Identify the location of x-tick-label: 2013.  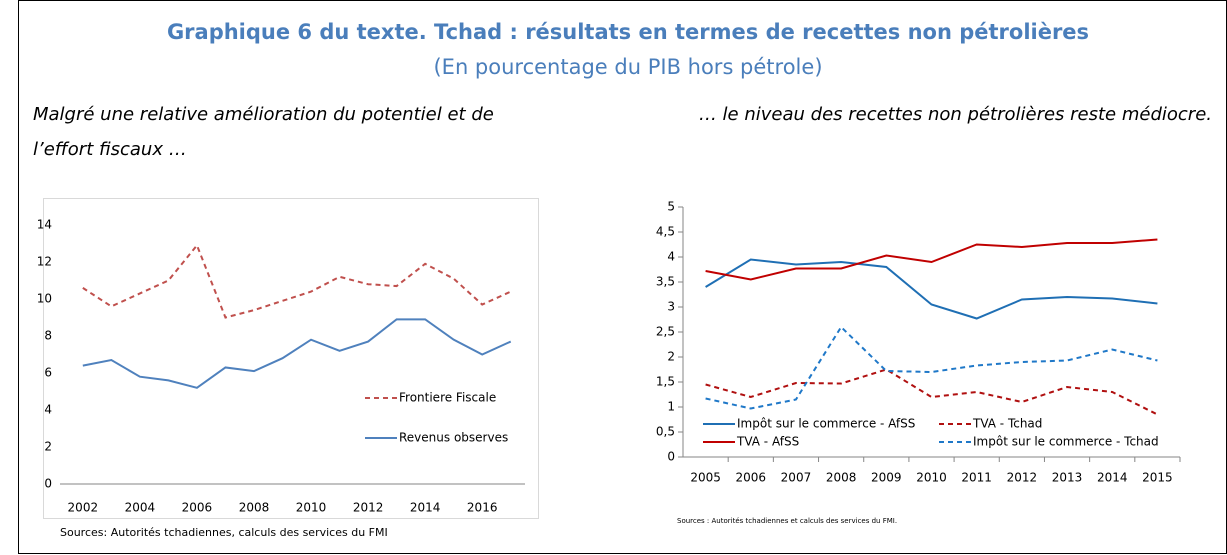
(1067, 478).